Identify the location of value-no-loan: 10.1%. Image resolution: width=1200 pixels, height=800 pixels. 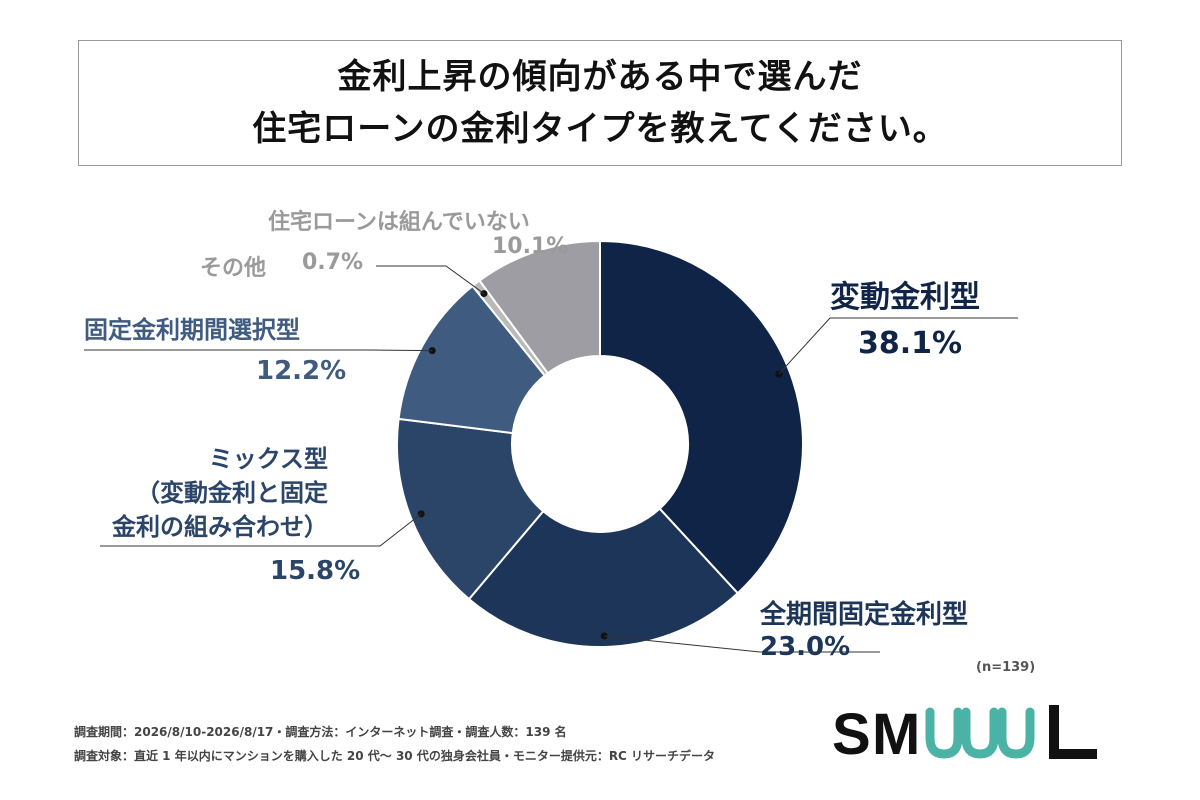
(530, 246).